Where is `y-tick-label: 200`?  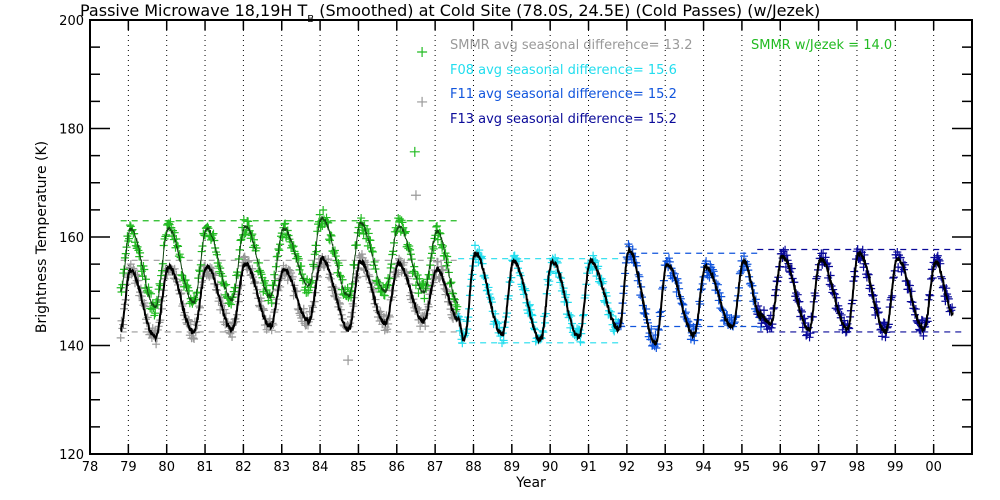 y-tick-label: 200 is located at coordinates (71, 21).